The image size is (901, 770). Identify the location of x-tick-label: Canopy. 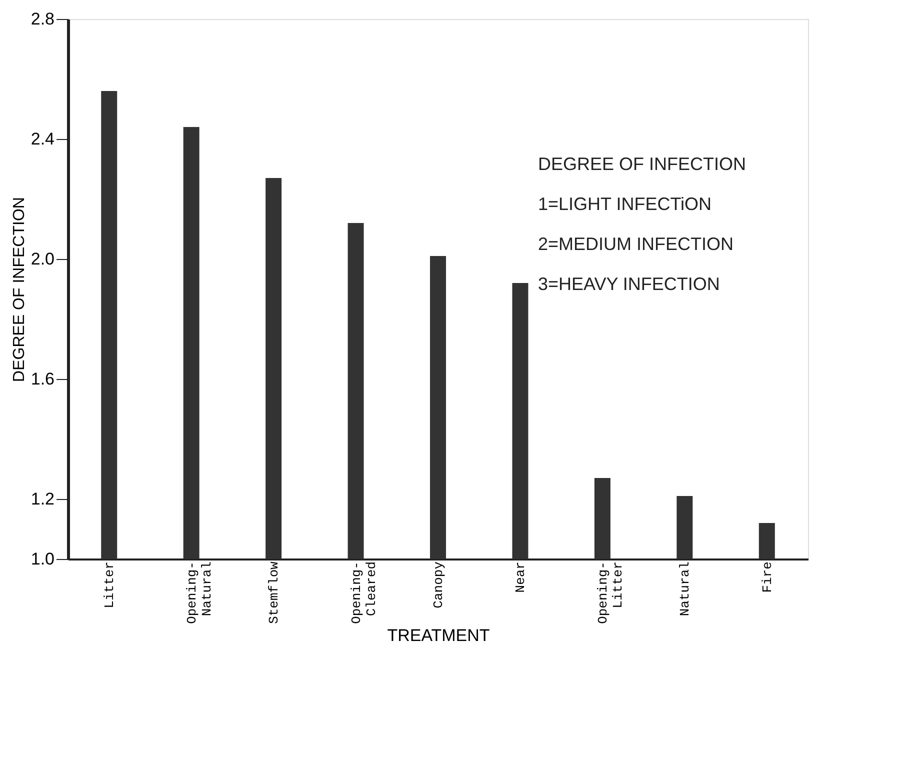
(438, 584).